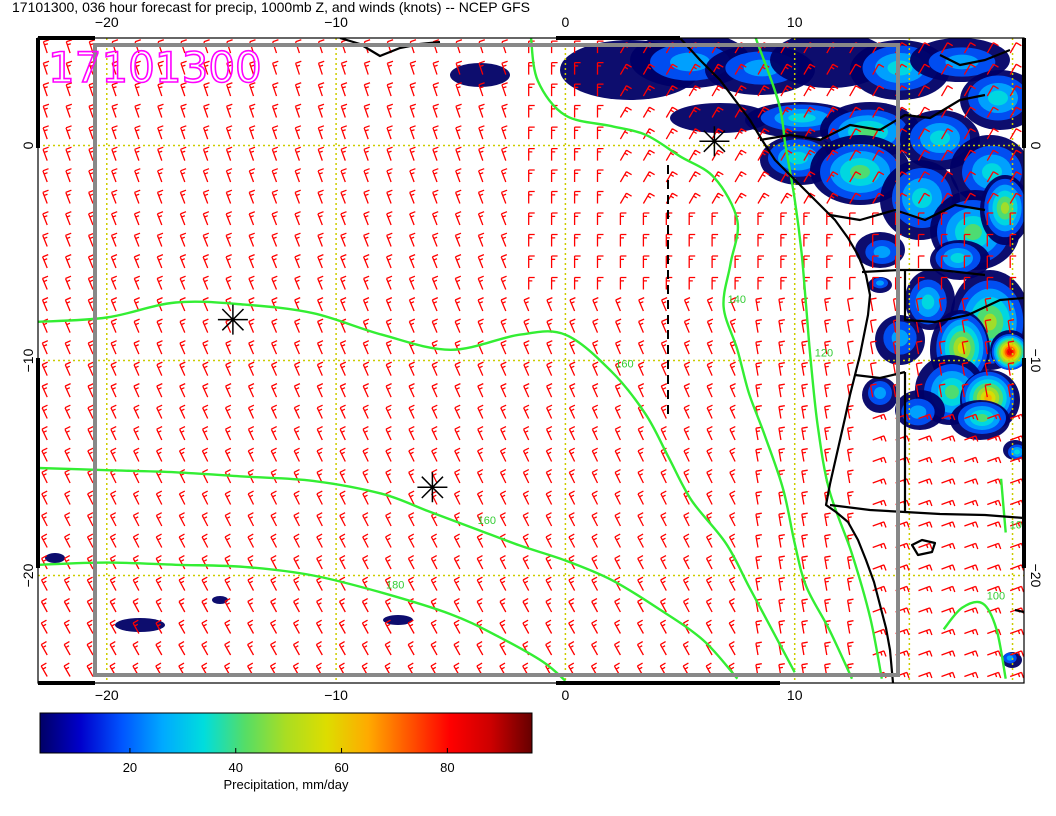 The width and height of the screenshot is (1056, 816). What do you see at coordinates (1036, 146) in the screenshot?
I see `y-tick-label-right: 0` at bounding box center [1036, 146].